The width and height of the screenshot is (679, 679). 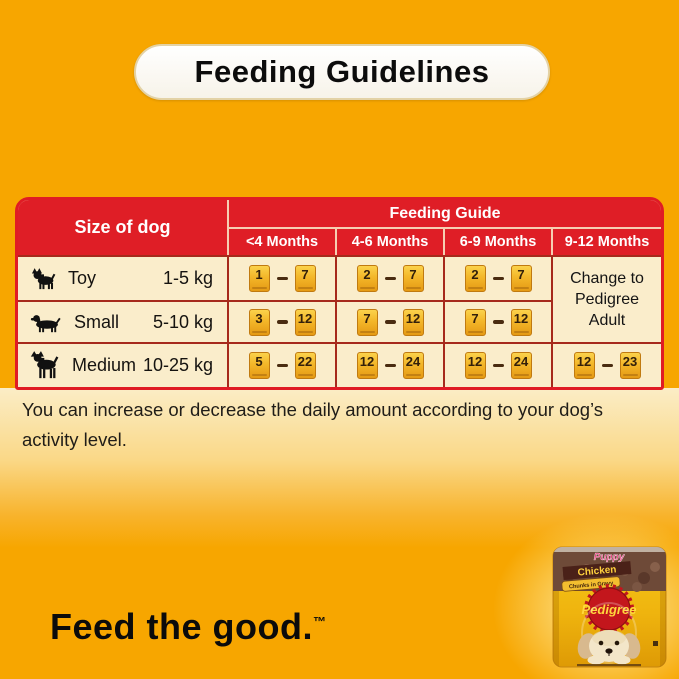 I want to click on title-banner: Feeding Guidelines, so click(x=342, y=72).